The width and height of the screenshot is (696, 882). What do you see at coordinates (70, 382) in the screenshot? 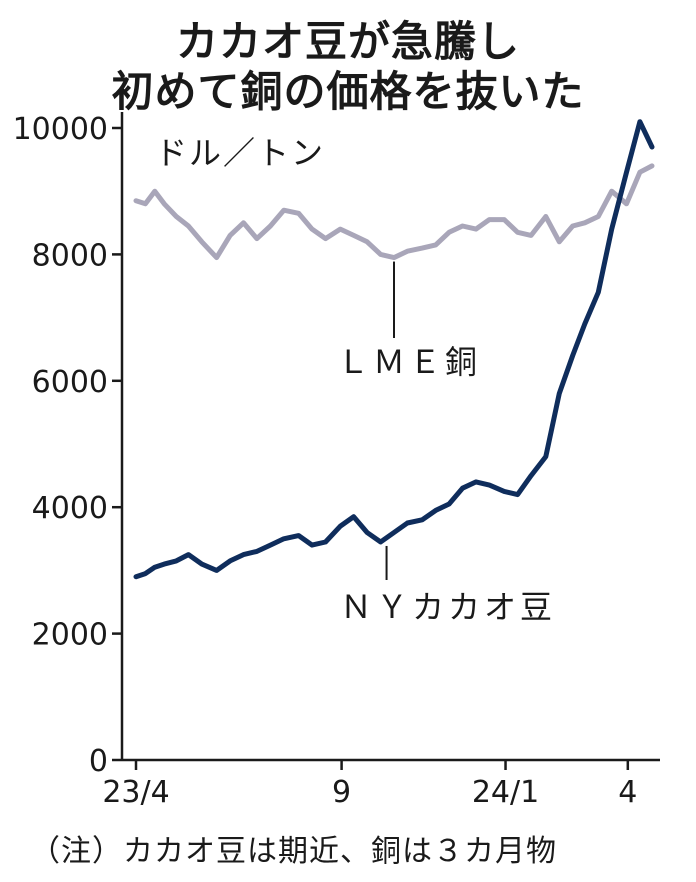
I see `y-tick-label: 6000` at bounding box center [70, 382].